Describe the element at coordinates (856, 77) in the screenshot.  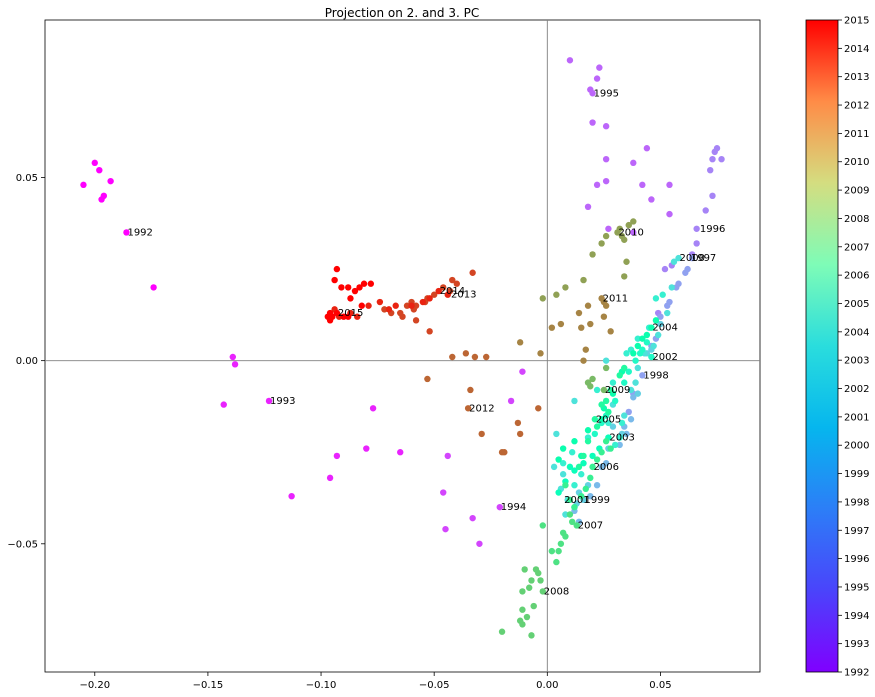
I see `colorbar-tick-label: 2013` at that location.